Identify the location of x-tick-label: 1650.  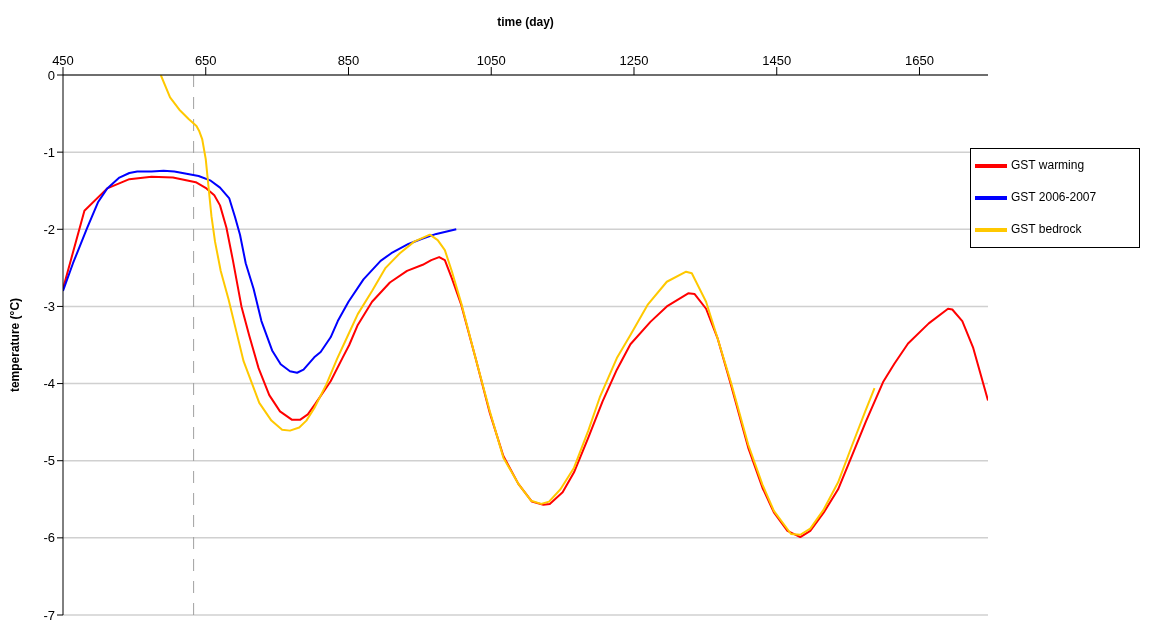
(919, 60).